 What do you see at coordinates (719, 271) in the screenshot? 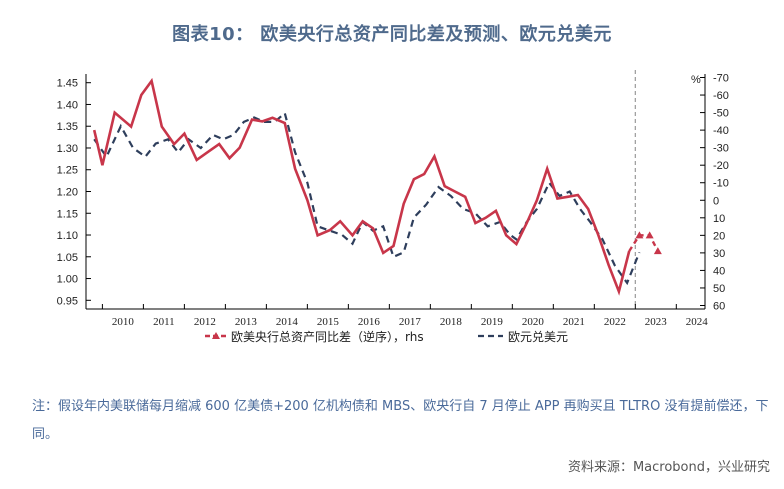
I see `right-tick-label: 40` at bounding box center [719, 271].